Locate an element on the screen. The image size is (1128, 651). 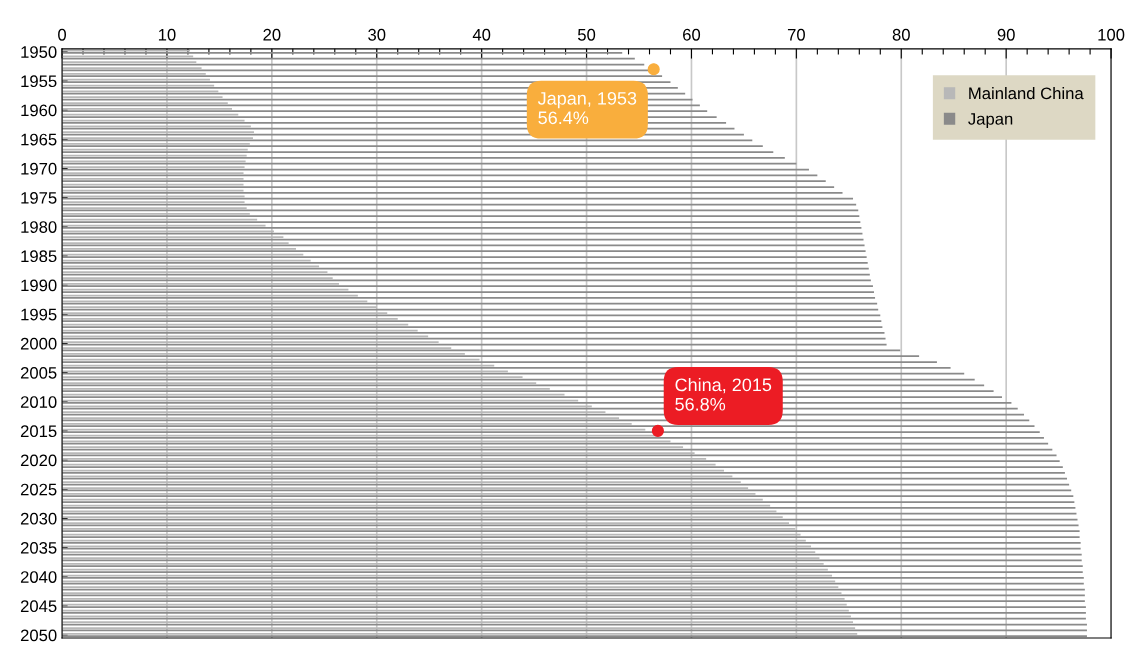
y-tick-label: 2050 is located at coordinates (38, 635).